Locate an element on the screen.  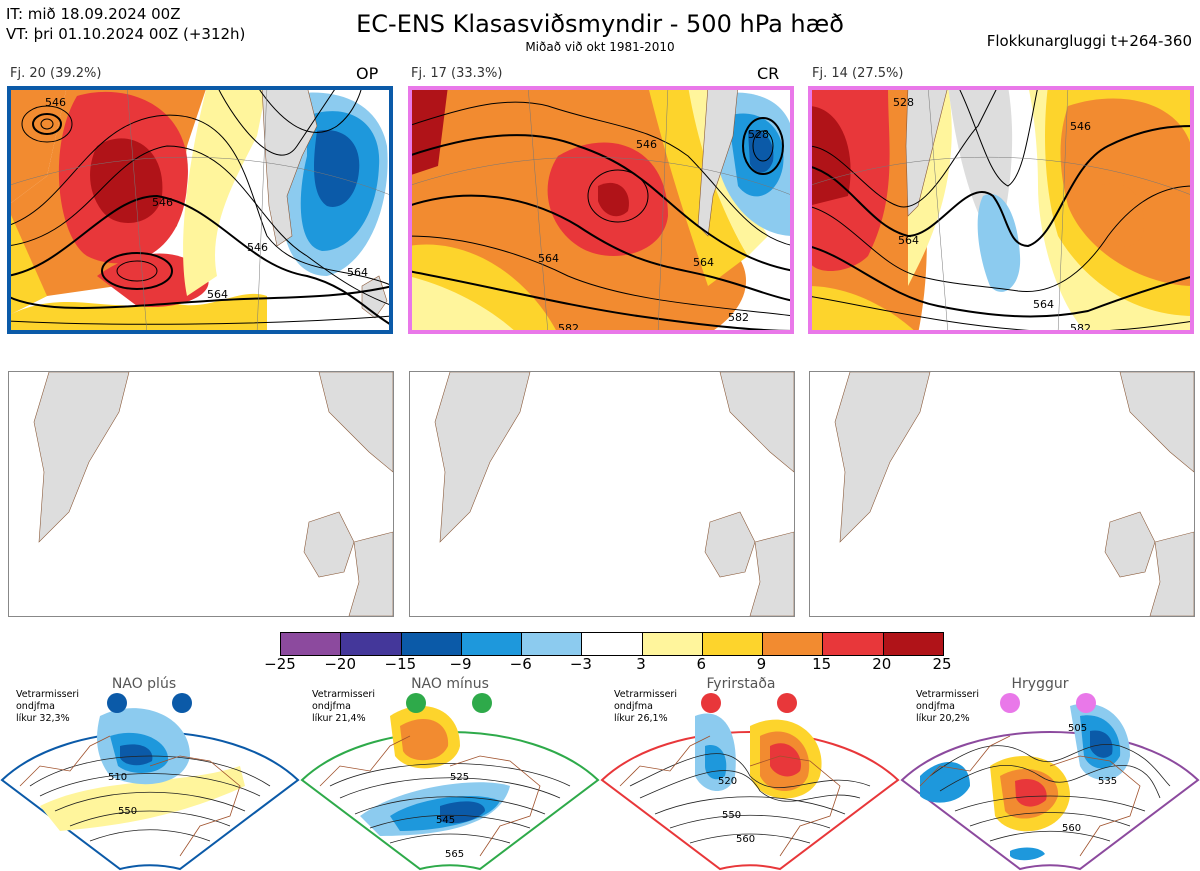
regime-note: Vetrarmisseri ondjfma líkur 20,2% is located at coordinates (947, 706).